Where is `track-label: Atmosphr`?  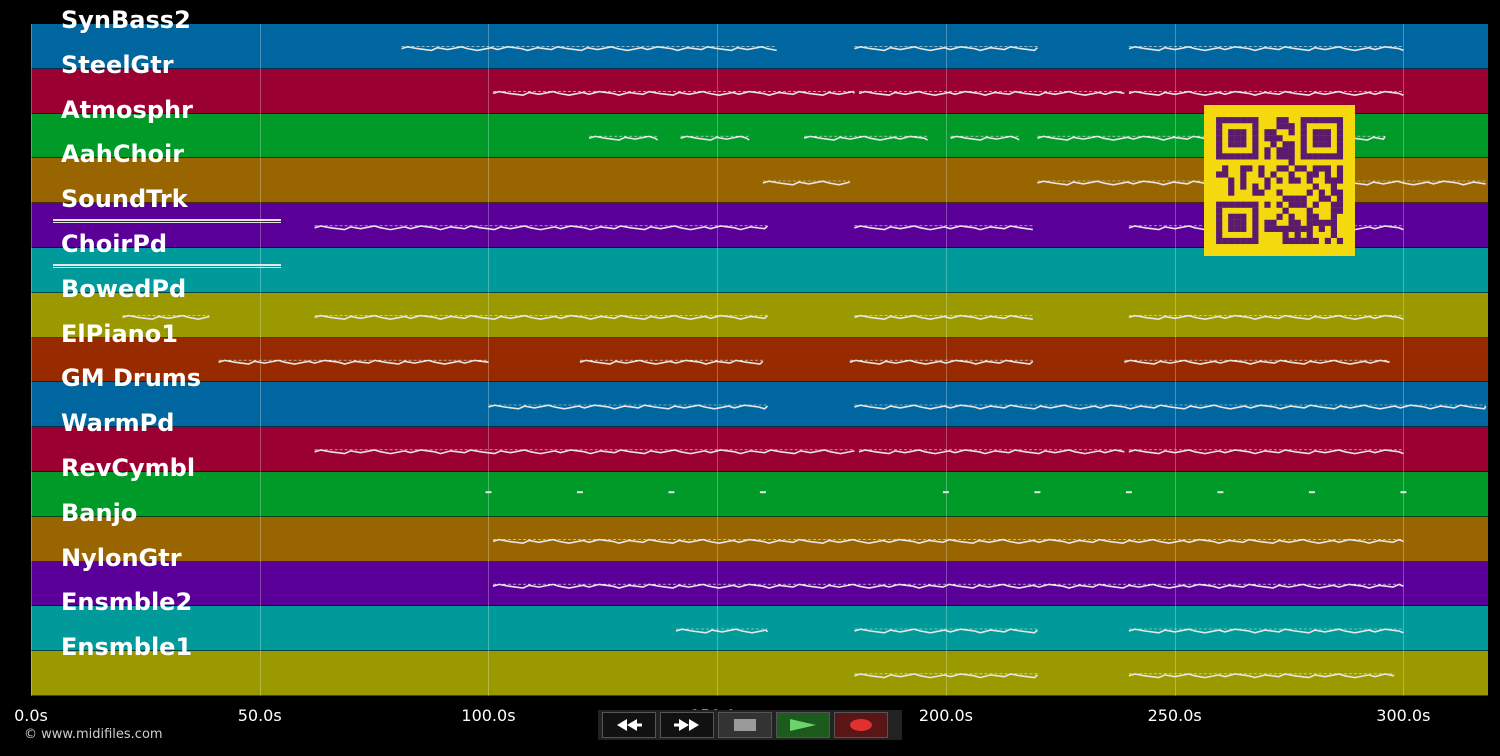
track-label: Atmosphr is located at coordinates (127, 109).